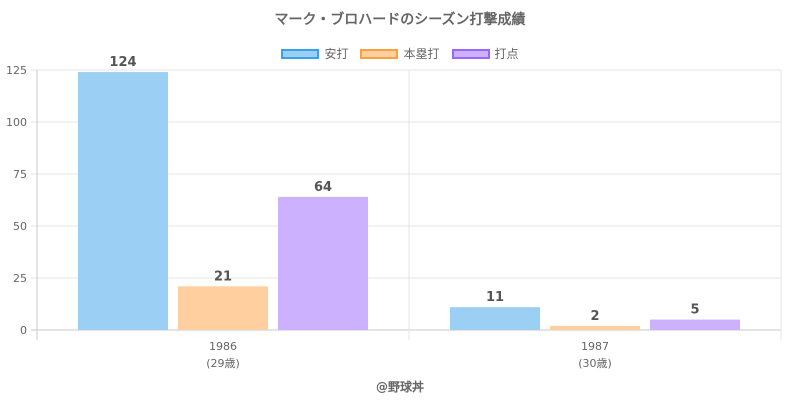  Describe the element at coordinates (323, 187) in the screenshot. I see `data-label-1986-series-2: 64` at that location.